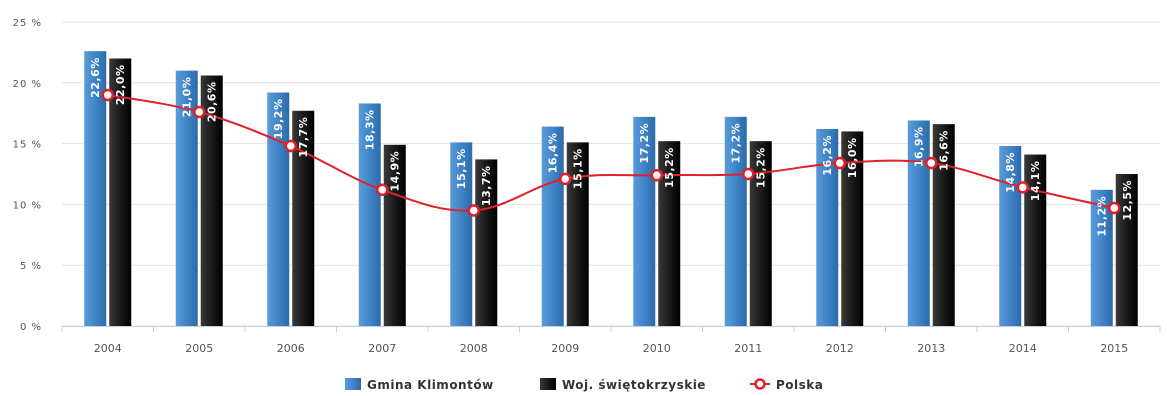  I want to click on bar-data-label: 16,2%, so click(827, 155).